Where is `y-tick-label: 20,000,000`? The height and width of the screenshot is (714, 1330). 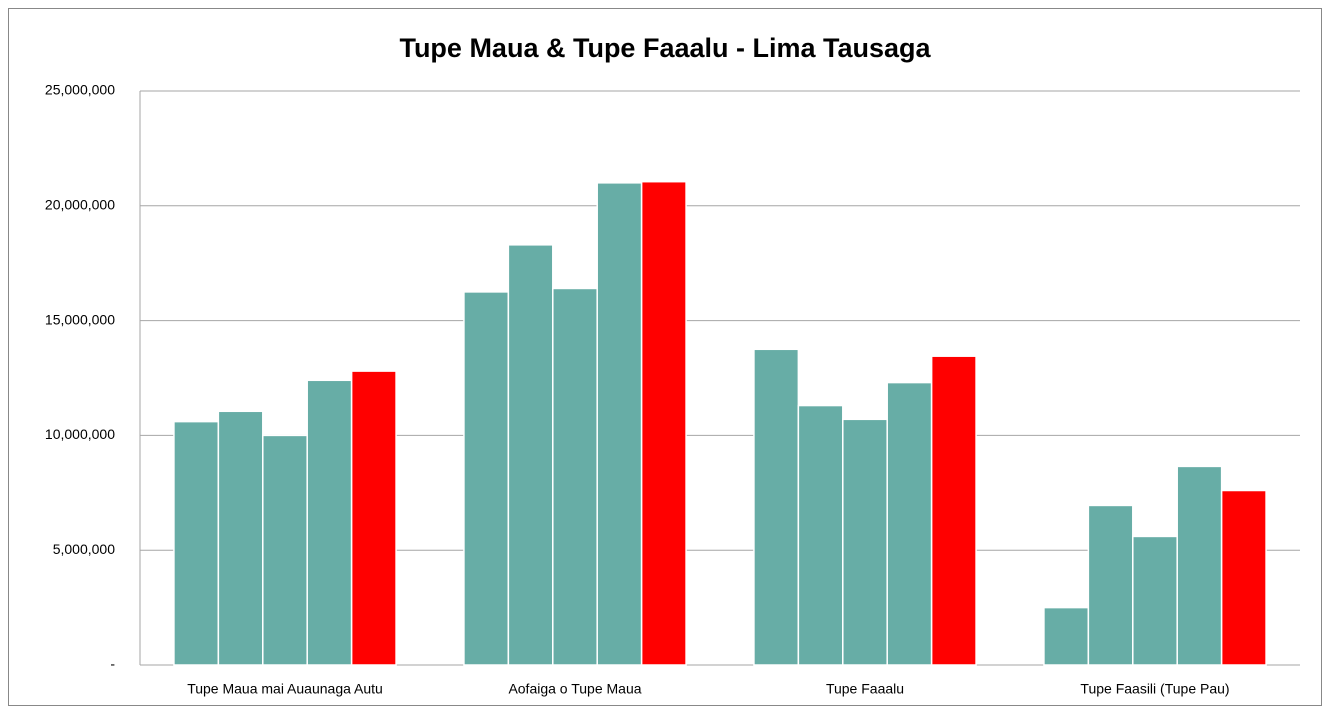 y-tick-label: 20,000,000 is located at coordinates (80, 205).